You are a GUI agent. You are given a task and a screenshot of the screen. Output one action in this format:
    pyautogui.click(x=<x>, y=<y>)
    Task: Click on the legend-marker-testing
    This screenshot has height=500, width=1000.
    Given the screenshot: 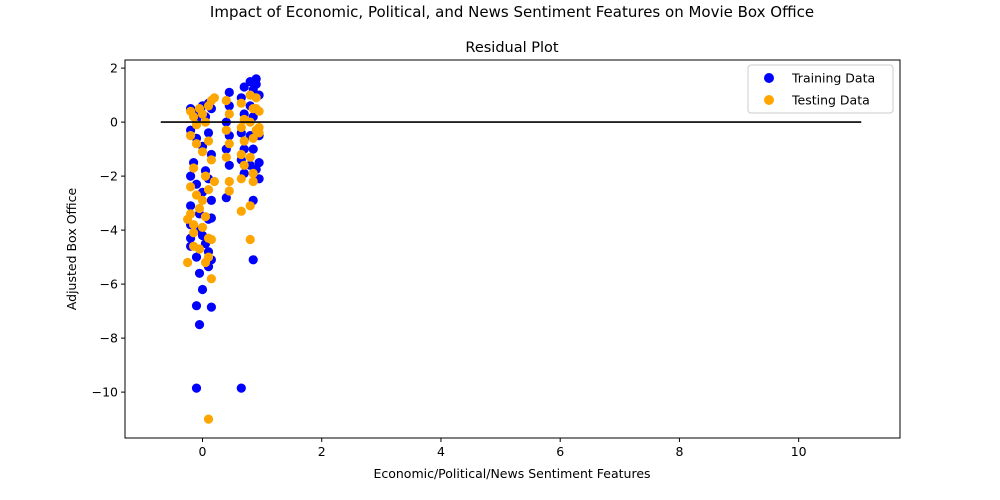 What is the action you would take?
    pyautogui.click(x=769, y=100)
    